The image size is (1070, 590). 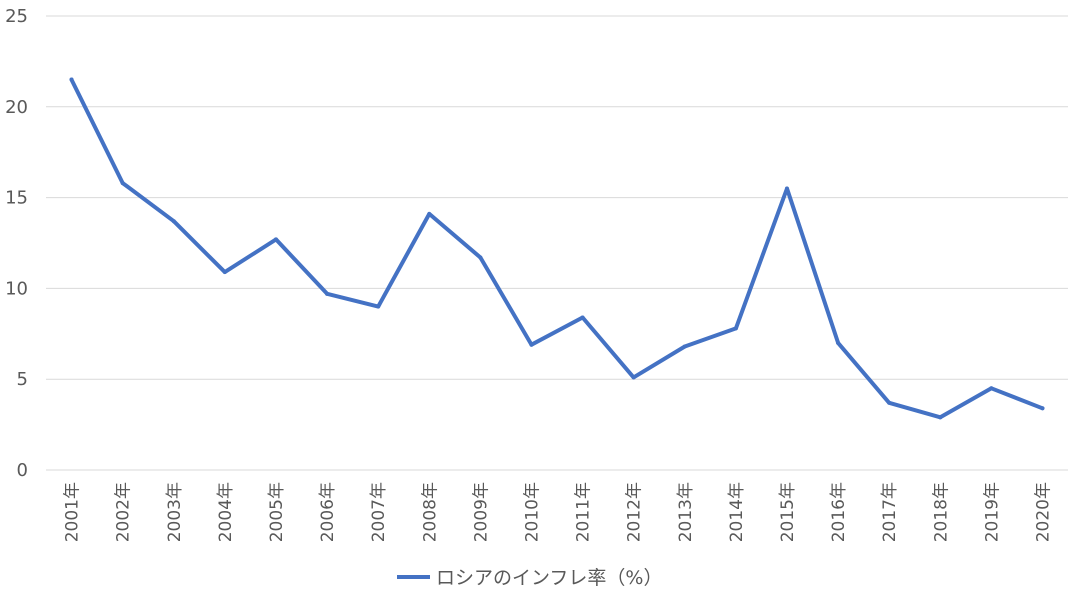 What do you see at coordinates (73, 512) in the screenshot?
I see `x-tick-label: 2001年` at bounding box center [73, 512].